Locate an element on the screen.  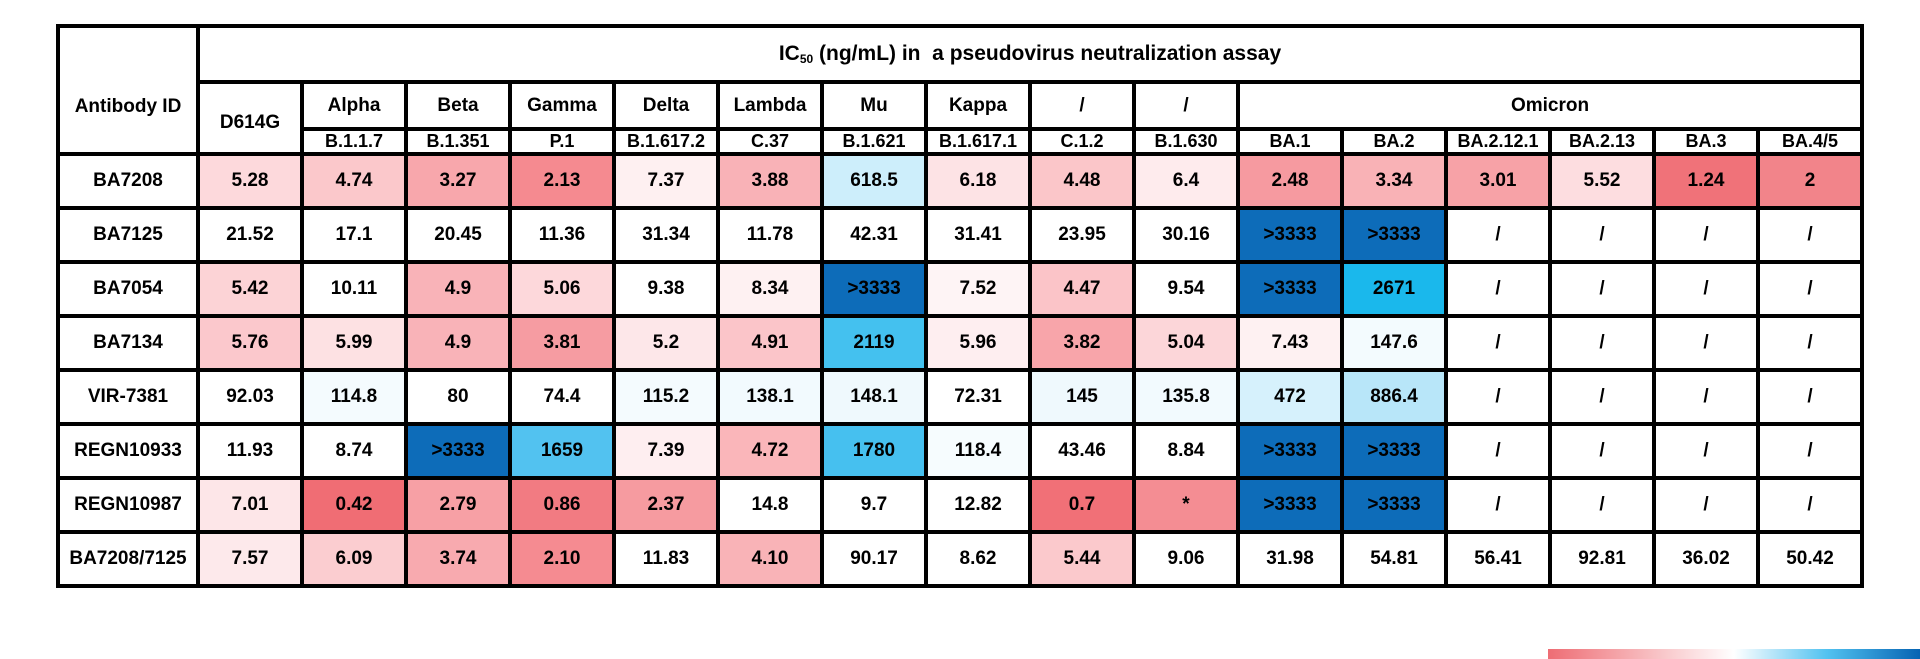
omicron-group-header: Omicron is located at coordinates (1552, 107).